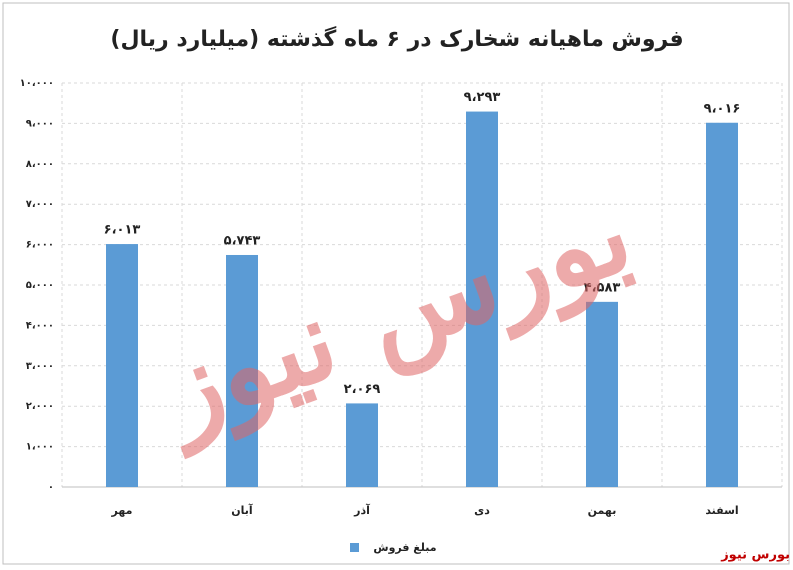 Image resolution: width=793 pixels, height=570 pixels. What do you see at coordinates (37, 83) in the screenshot?
I see `y-tick-label: ۱۰،۰۰۰` at bounding box center [37, 83].